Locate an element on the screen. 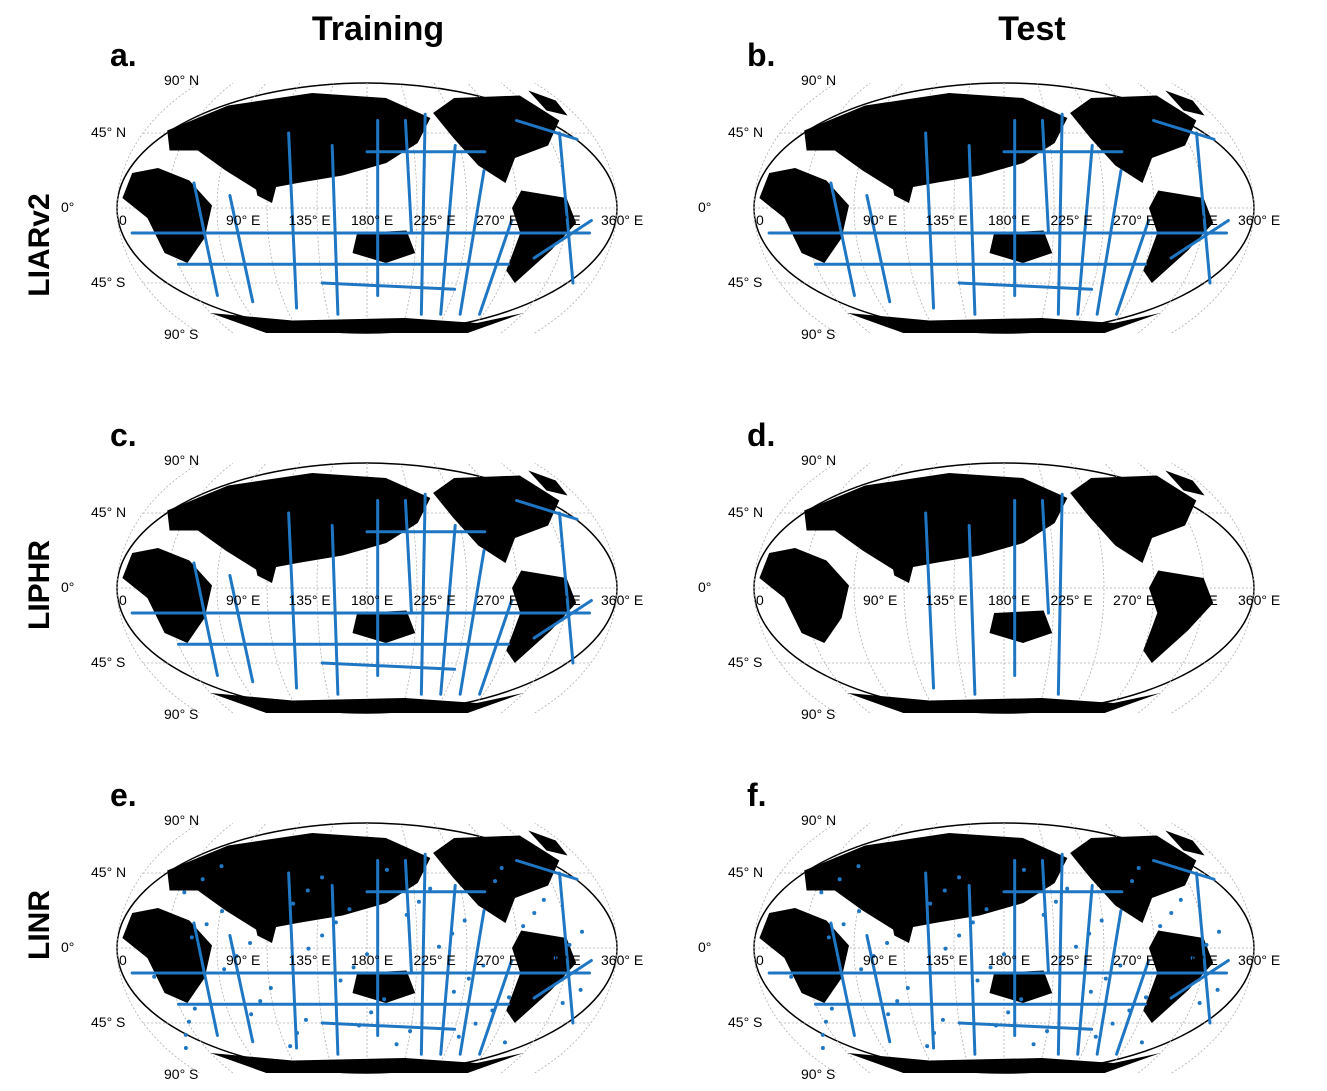  panel-label: d. is located at coordinates (761, 435).